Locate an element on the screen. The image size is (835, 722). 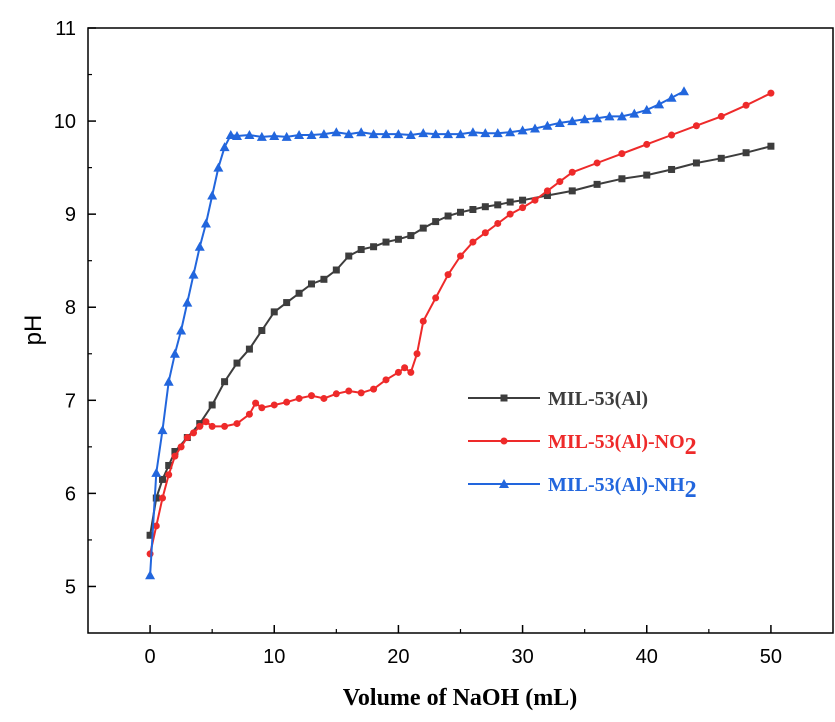
y-tick-label: 7 is located at coordinates (70, 401).